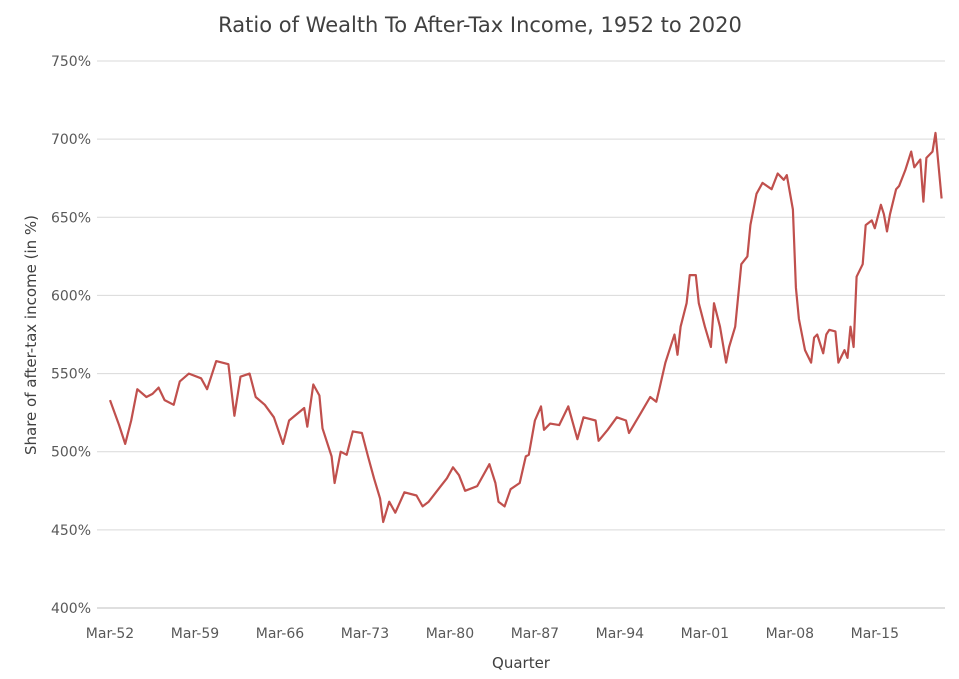 The image size is (959, 679). Describe the element at coordinates (71, 140) in the screenshot. I see `y-tick-label: 700%` at that location.